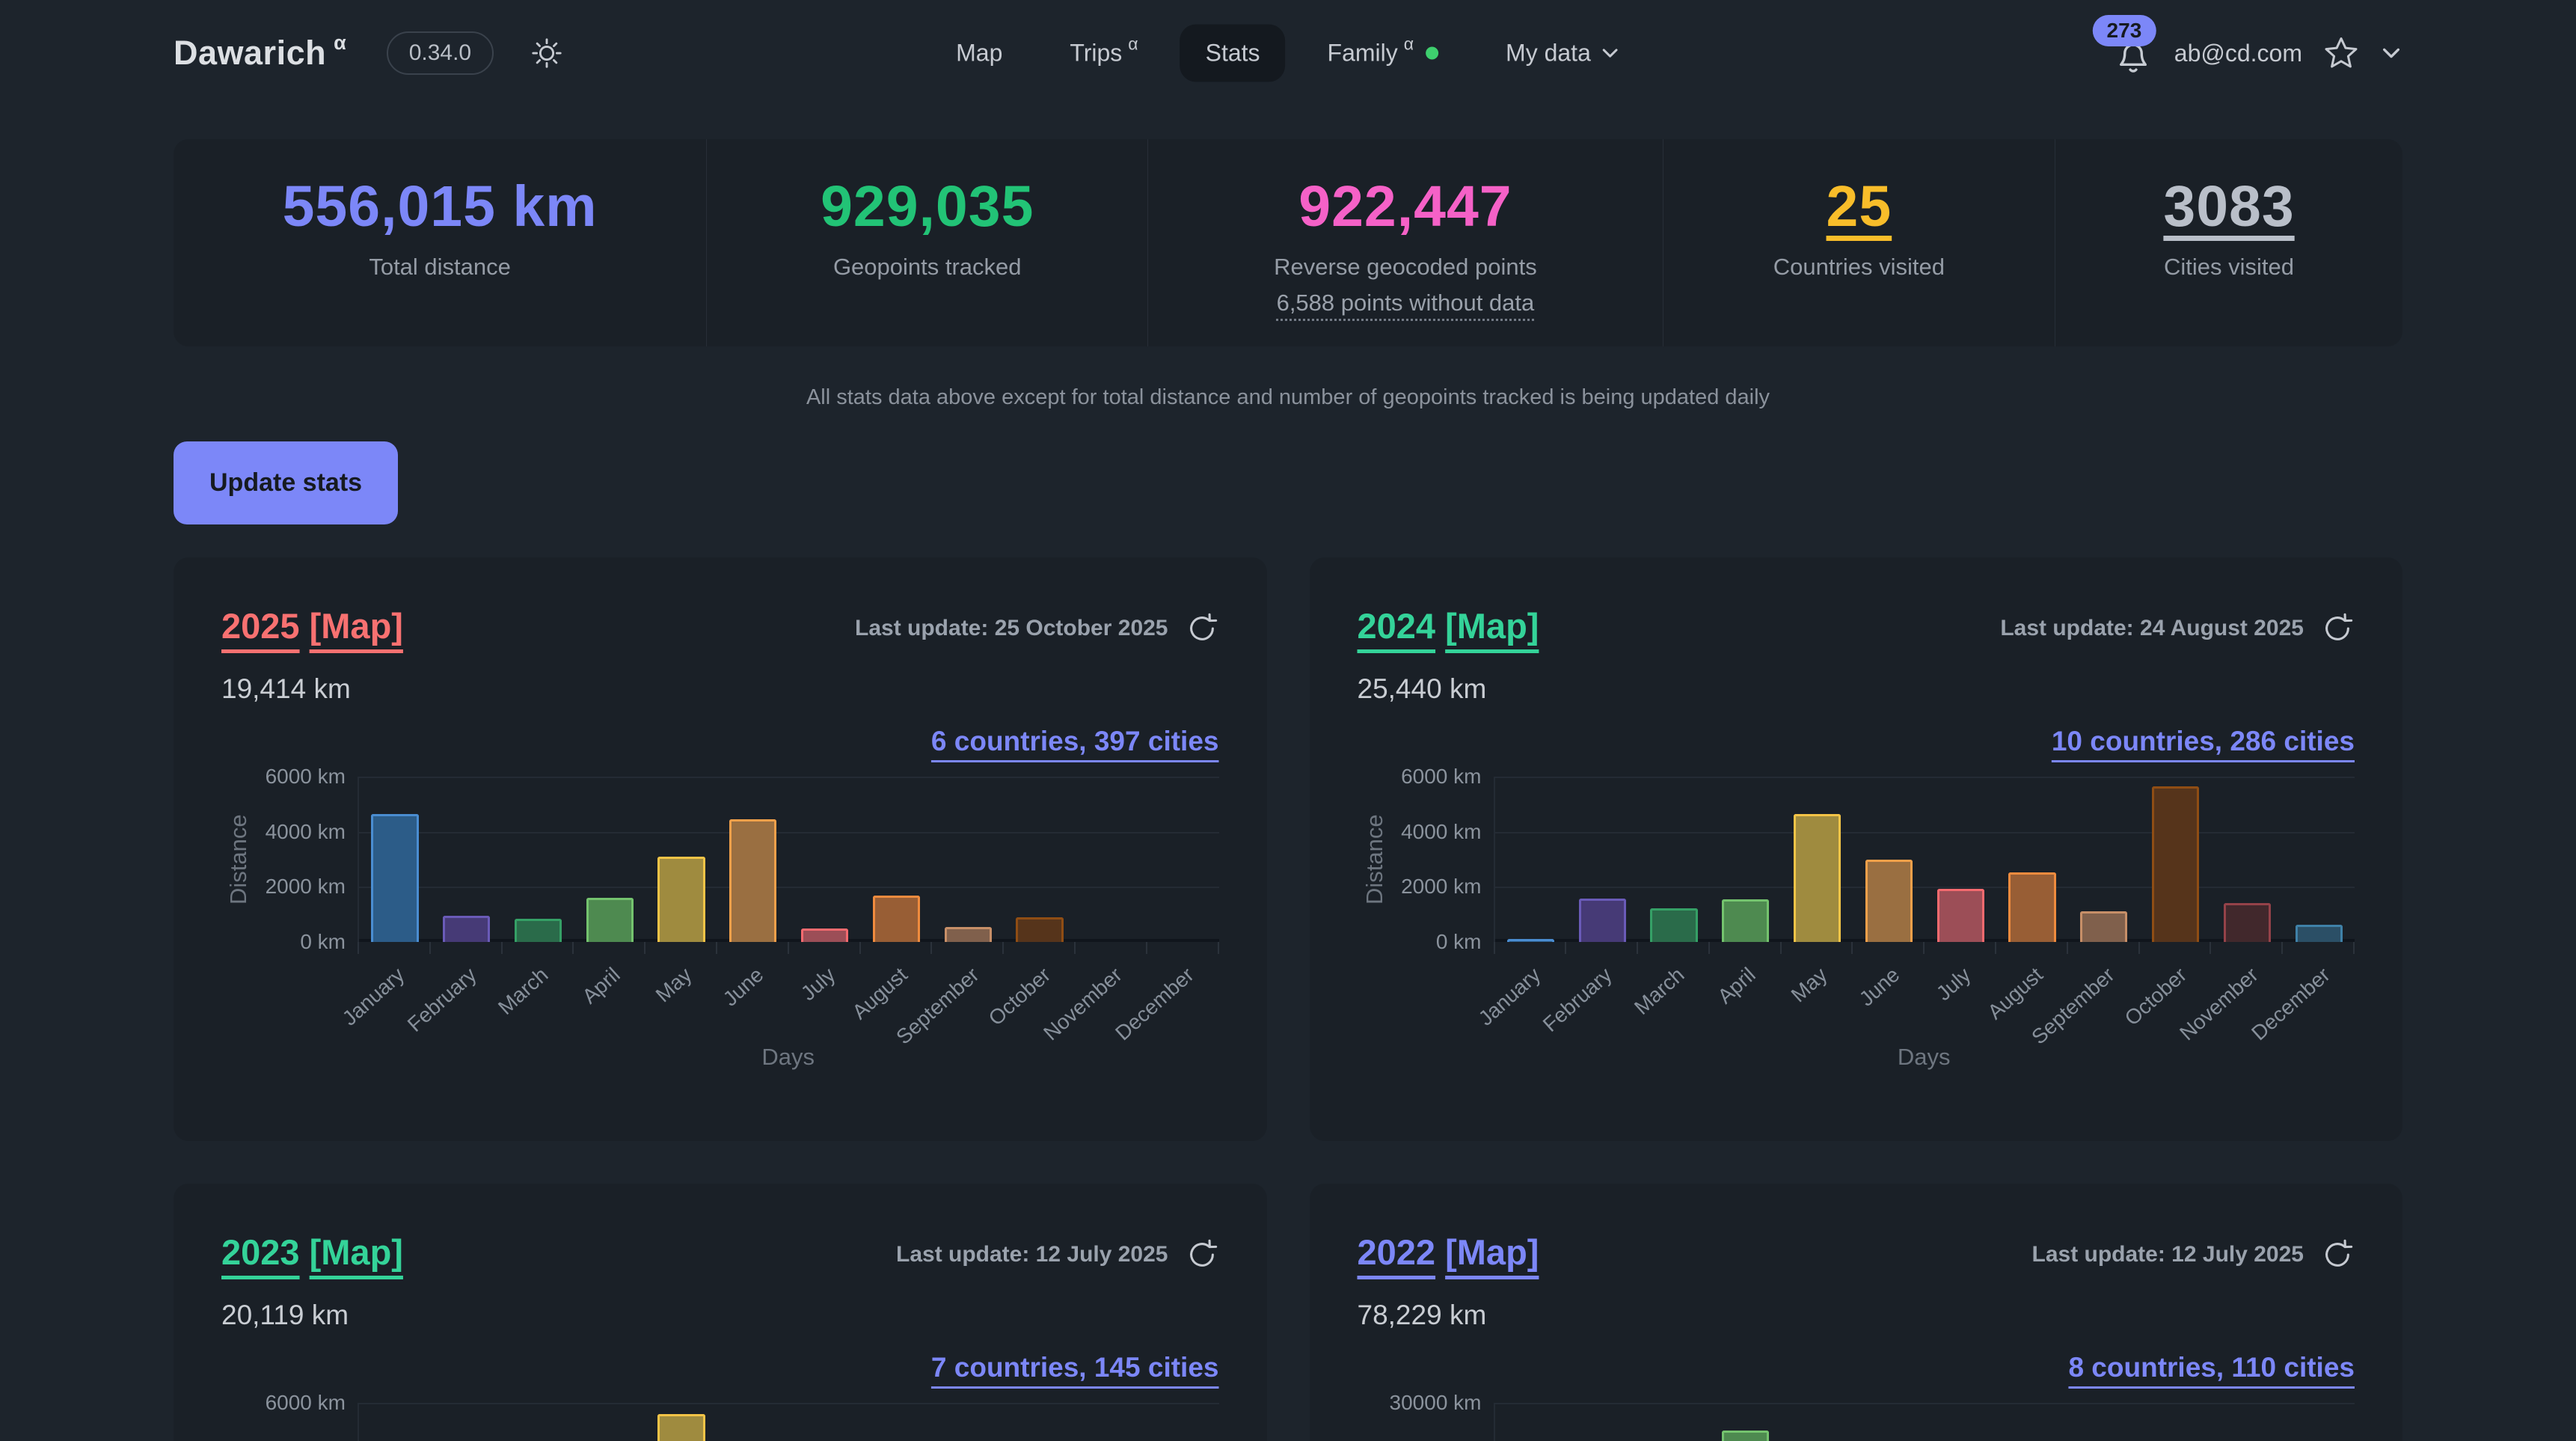  Describe the element at coordinates (1083, 1004) in the screenshot. I see `month-label: November` at that location.